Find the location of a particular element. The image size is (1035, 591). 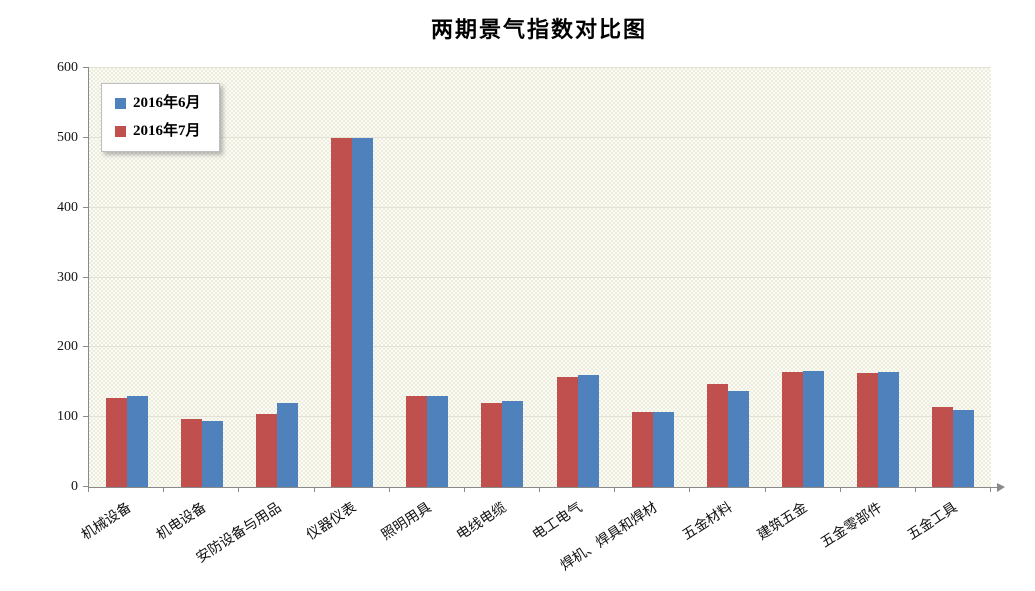

x-axis-category-label-text: 建筑五金 is located at coordinates (783, 522).